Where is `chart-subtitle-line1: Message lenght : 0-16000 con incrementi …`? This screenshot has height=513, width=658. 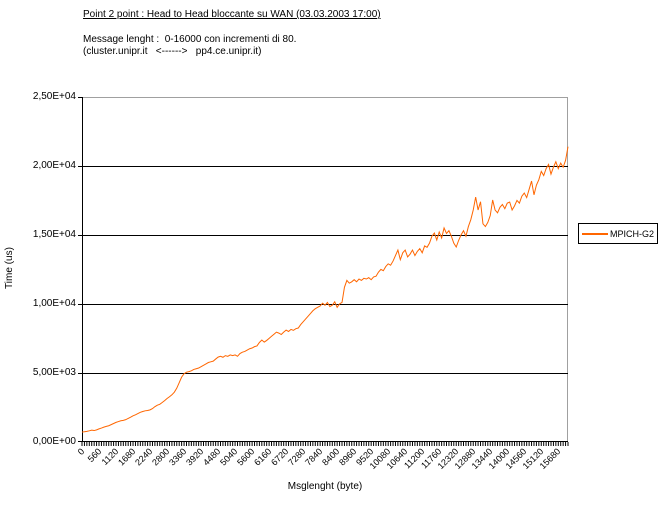
chart-subtitle-line1: Message lenght : 0-16000 con incrementi … is located at coordinates (190, 39).